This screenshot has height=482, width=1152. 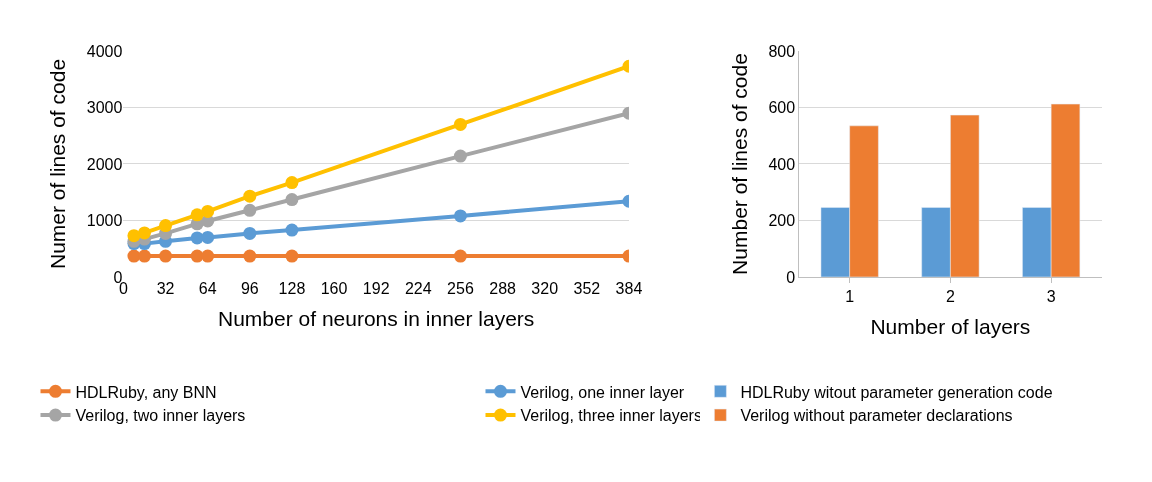 I want to click on y-tick-label: 0, so click(x=791, y=277).